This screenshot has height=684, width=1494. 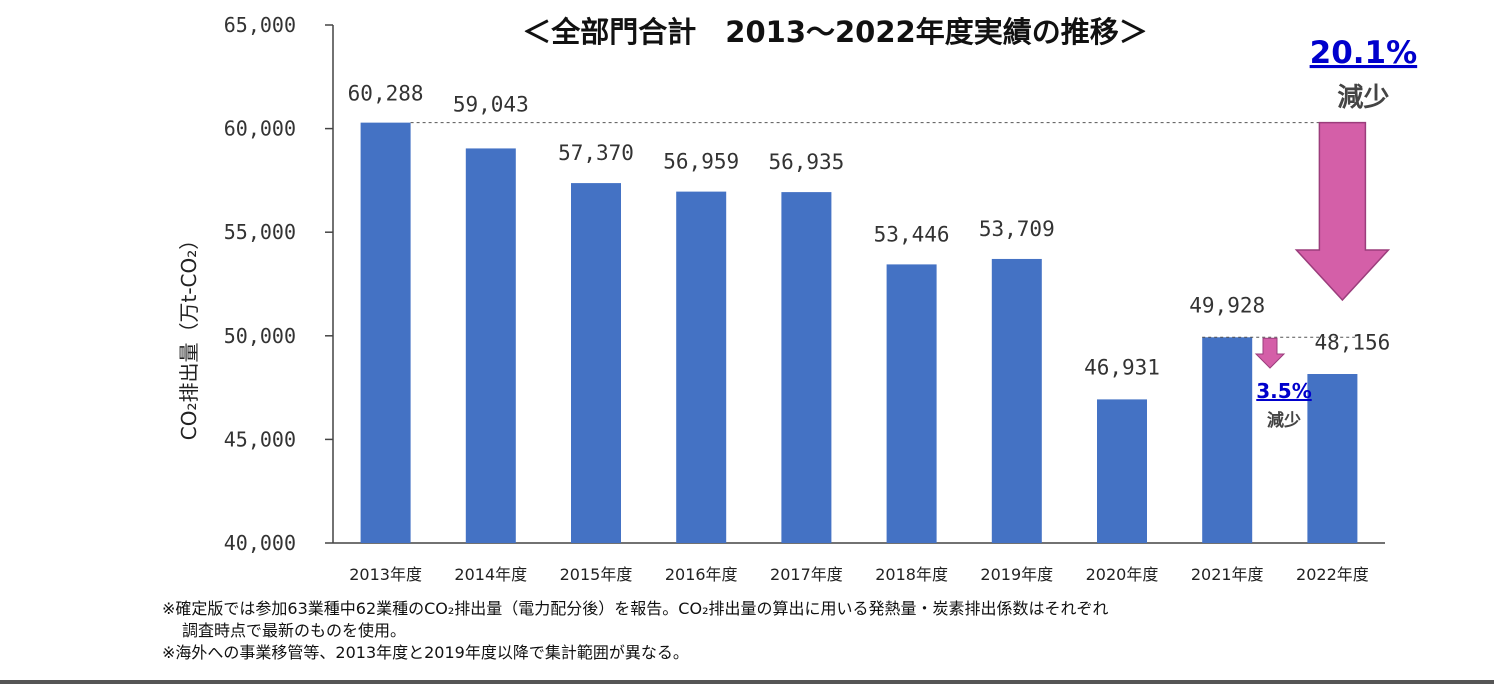 I want to click on bottom-rule, so click(x=747, y=682).